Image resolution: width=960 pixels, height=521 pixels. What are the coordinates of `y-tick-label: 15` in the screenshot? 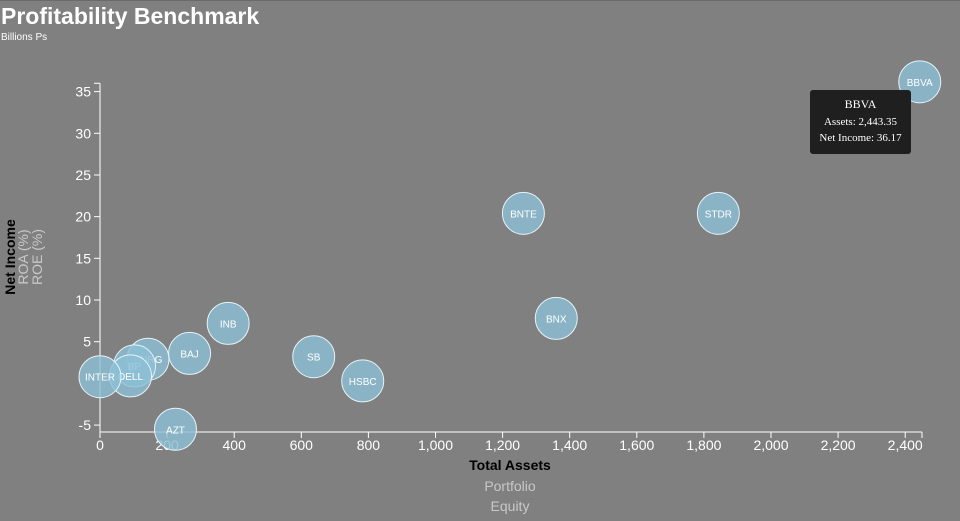 It's located at (83, 258).